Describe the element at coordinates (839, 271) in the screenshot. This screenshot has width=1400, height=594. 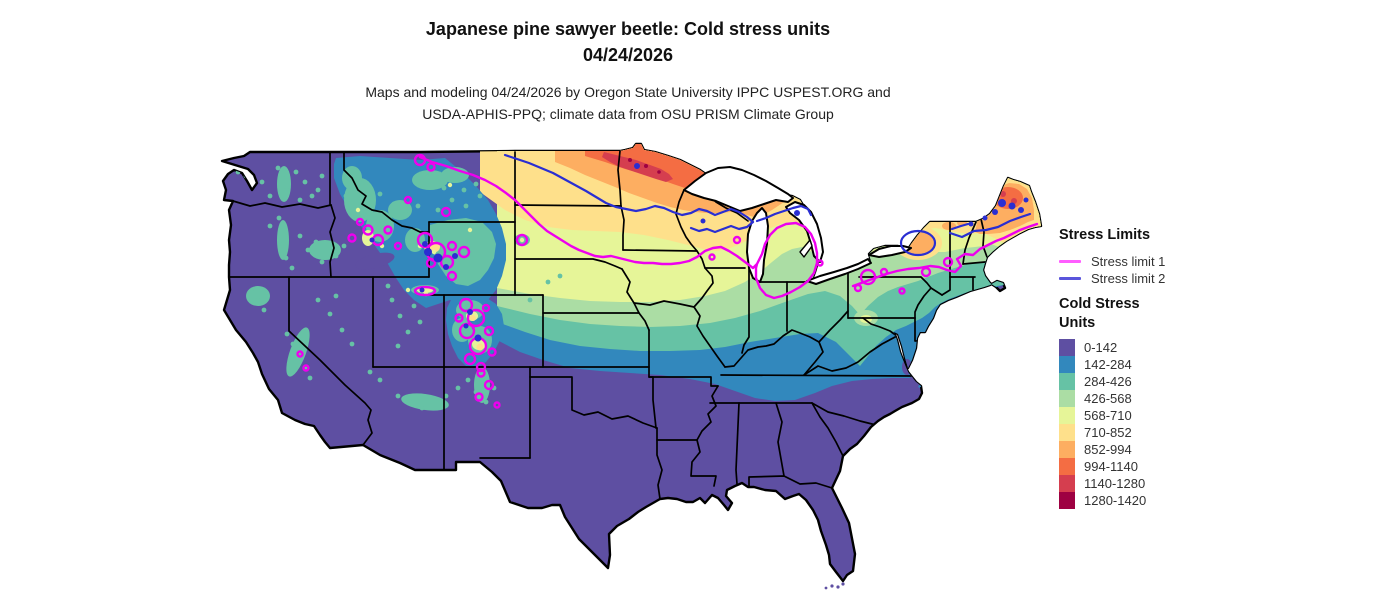
I see `lake-erie` at that location.